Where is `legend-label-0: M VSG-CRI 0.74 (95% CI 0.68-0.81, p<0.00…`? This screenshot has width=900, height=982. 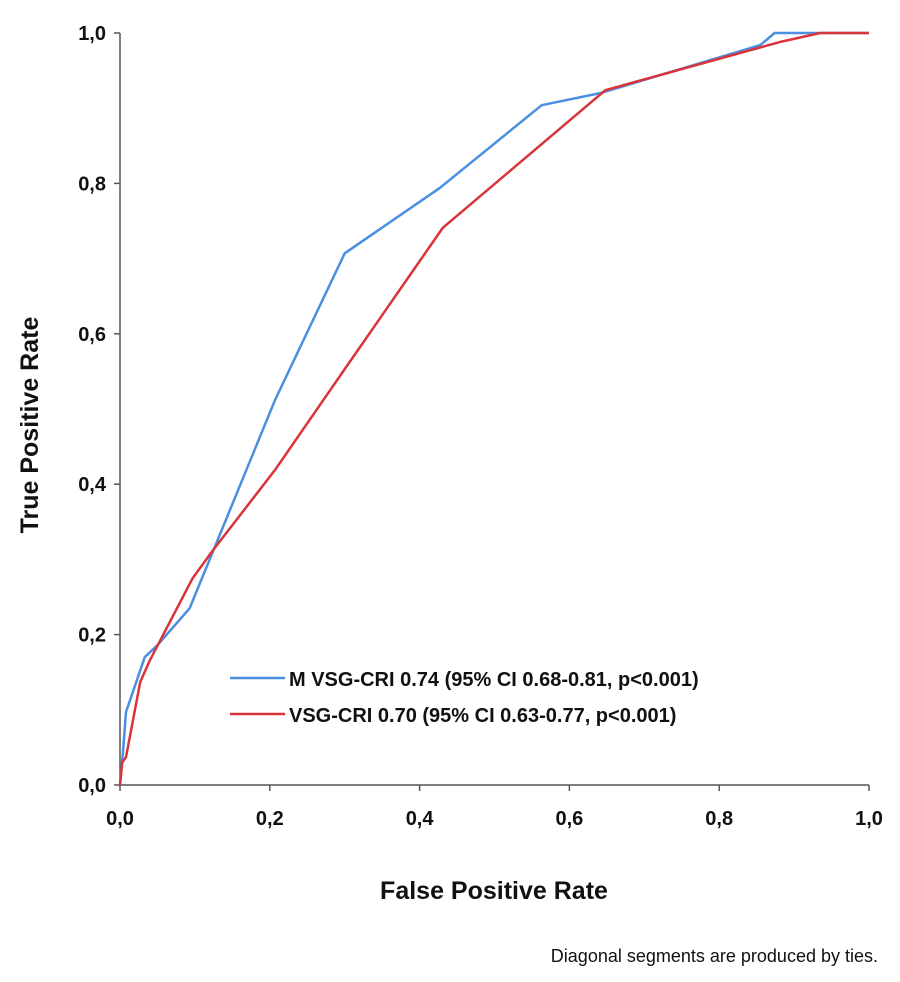
legend-label-0: M VSG-CRI 0.74 (95% CI 0.68-0.81, p<0.00… is located at coordinates (494, 680).